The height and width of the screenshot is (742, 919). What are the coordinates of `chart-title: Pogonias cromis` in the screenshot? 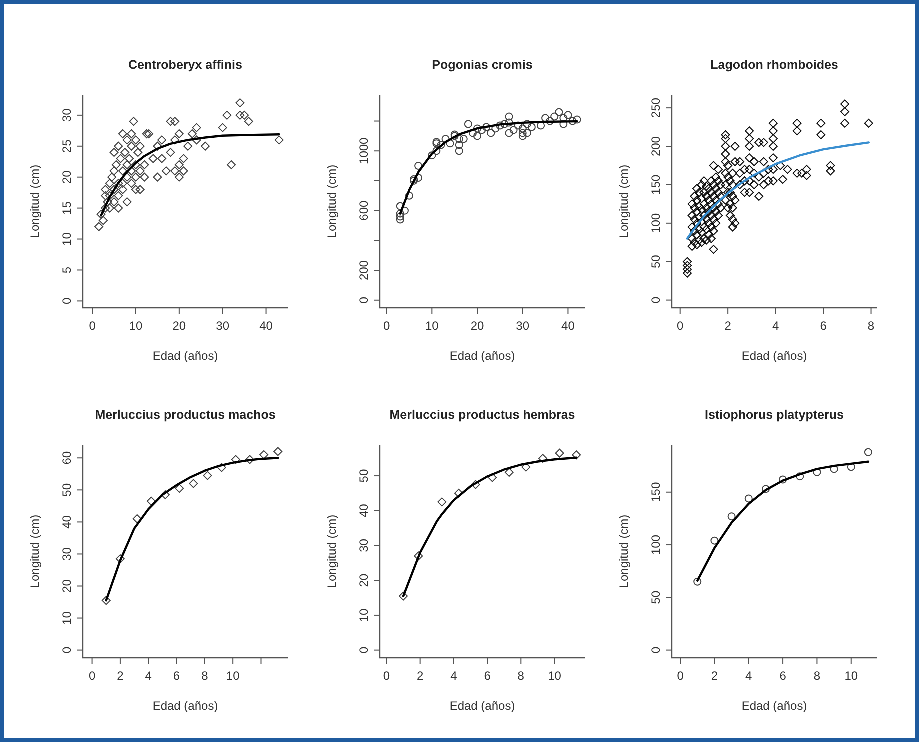 It's located at (482, 65).